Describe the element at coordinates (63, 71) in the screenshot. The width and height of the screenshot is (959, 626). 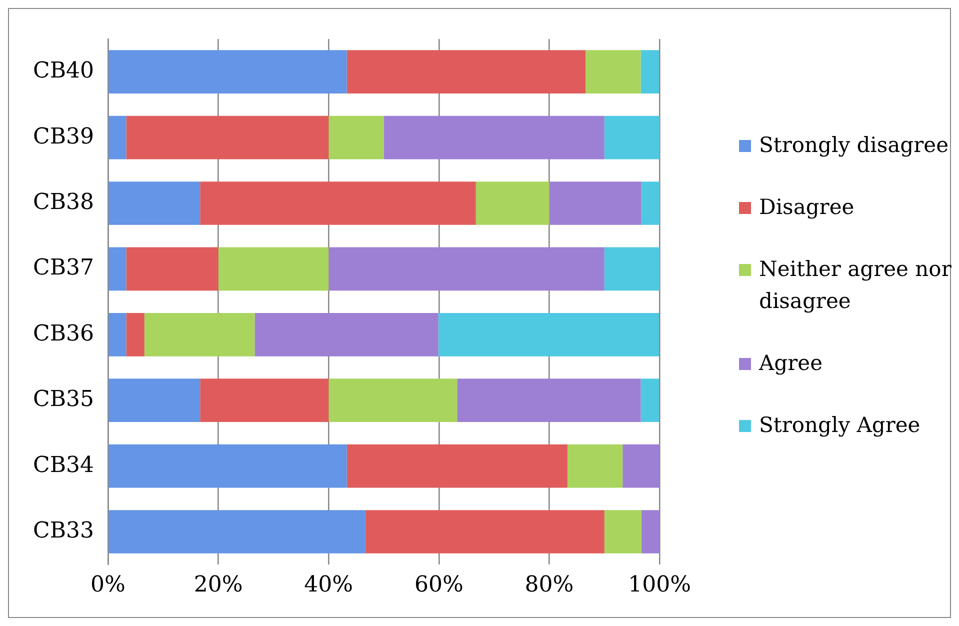
I see `y-tick-label: CB40` at that location.